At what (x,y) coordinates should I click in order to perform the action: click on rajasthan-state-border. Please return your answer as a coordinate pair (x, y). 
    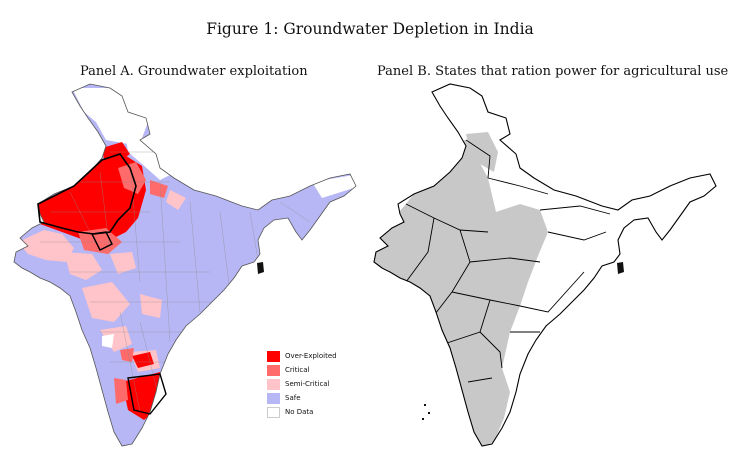
    Looking at the image, I should click on (87, 194).